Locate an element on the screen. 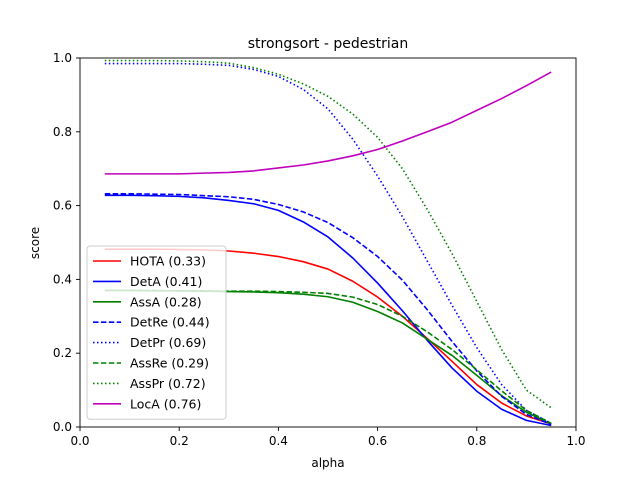 The height and width of the screenshot is (480, 640). x-tick-label: 0.0 is located at coordinates (79, 441).